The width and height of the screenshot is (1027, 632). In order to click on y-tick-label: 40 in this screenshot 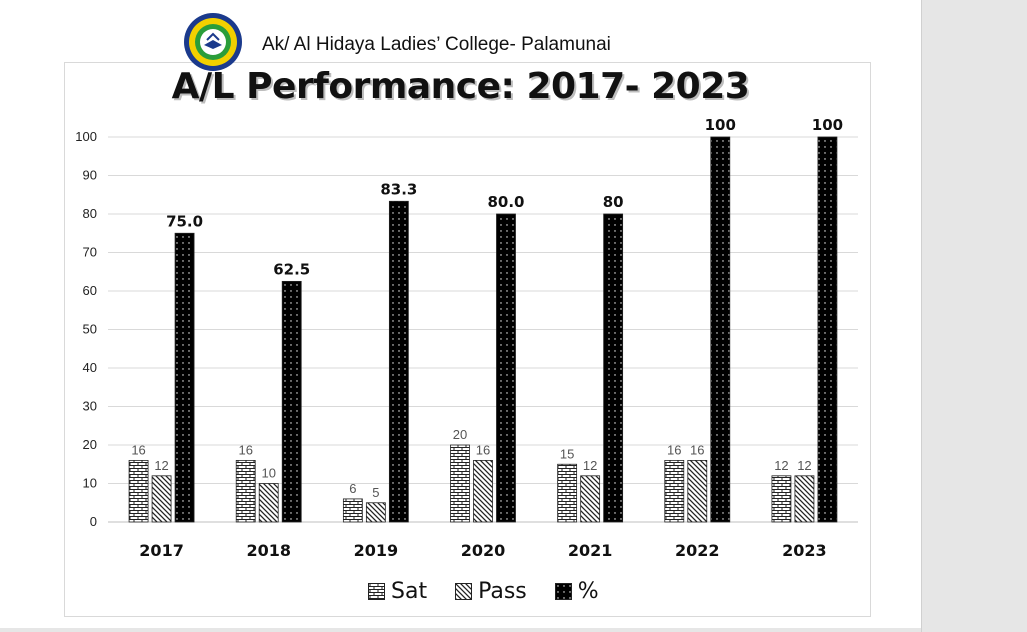, I will do `click(90, 367)`.